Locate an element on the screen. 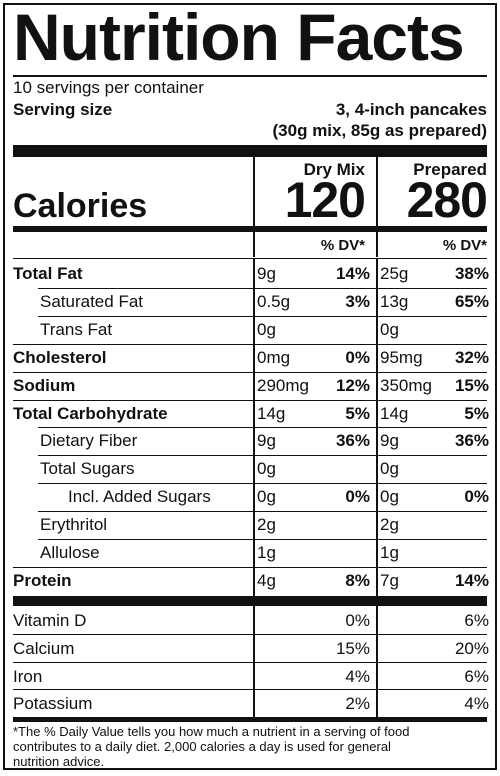 The image size is (500, 776). nutrient-name: Allulose is located at coordinates (70, 552).